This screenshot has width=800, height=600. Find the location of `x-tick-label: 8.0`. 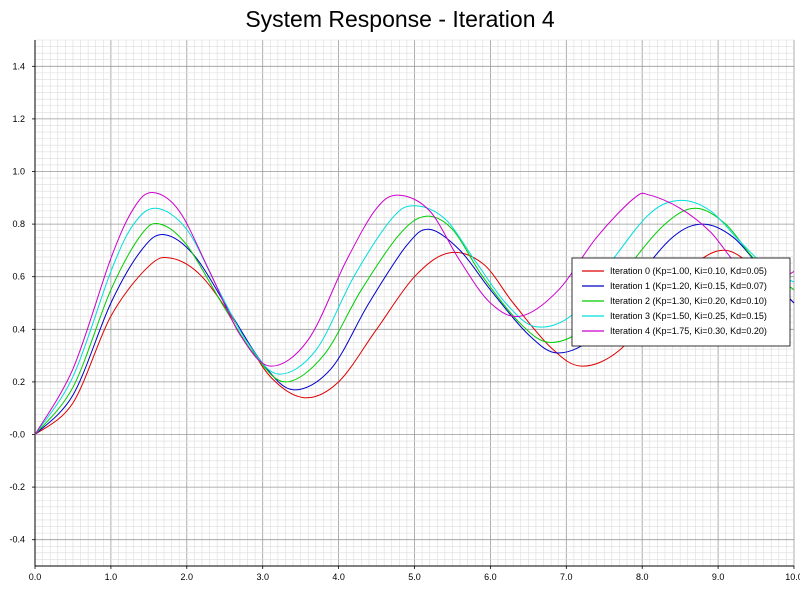

x-tick-label: 8.0 is located at coordinates (642, 577).